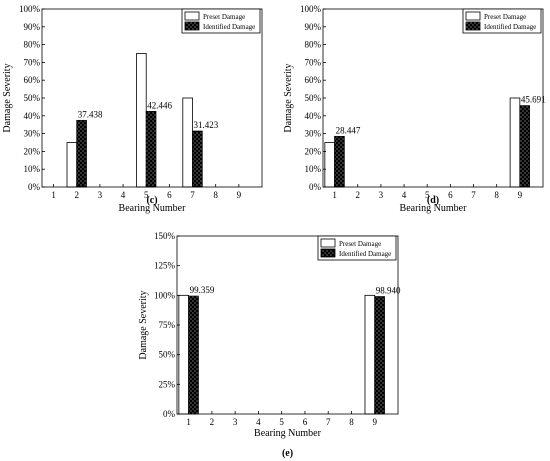  I want to click on data-label-5: 42.446, so click(159, 105).